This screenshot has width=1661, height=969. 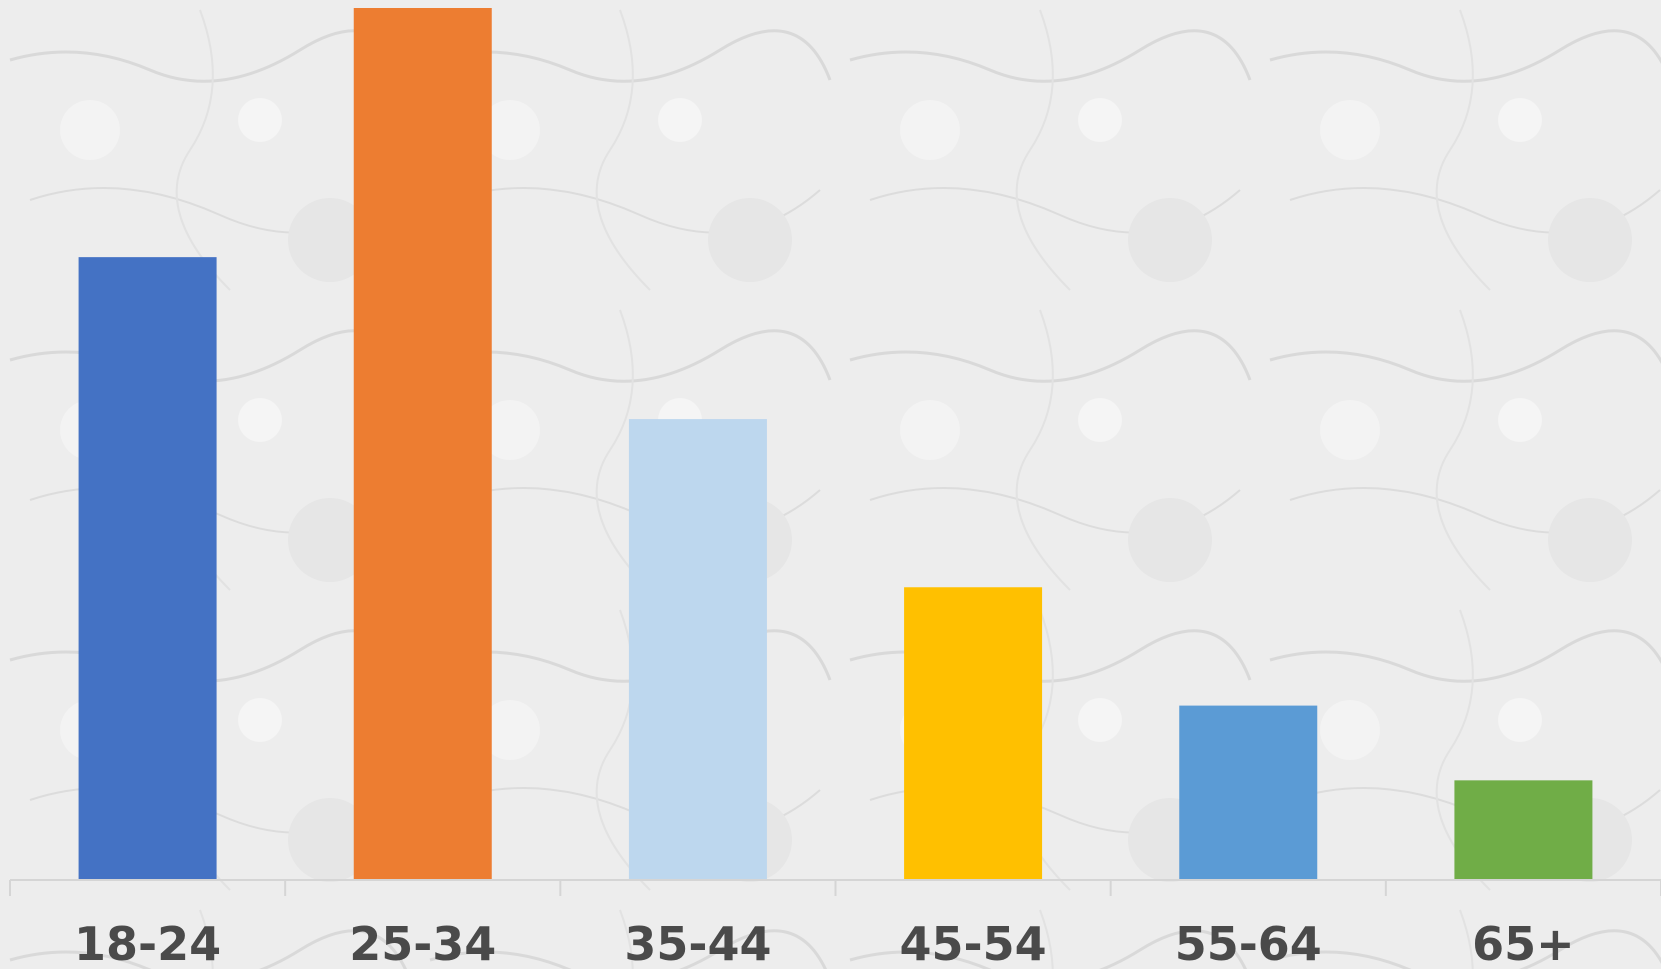 I want to click on x-tick-label: 35-44, so click(x=697, y=943).